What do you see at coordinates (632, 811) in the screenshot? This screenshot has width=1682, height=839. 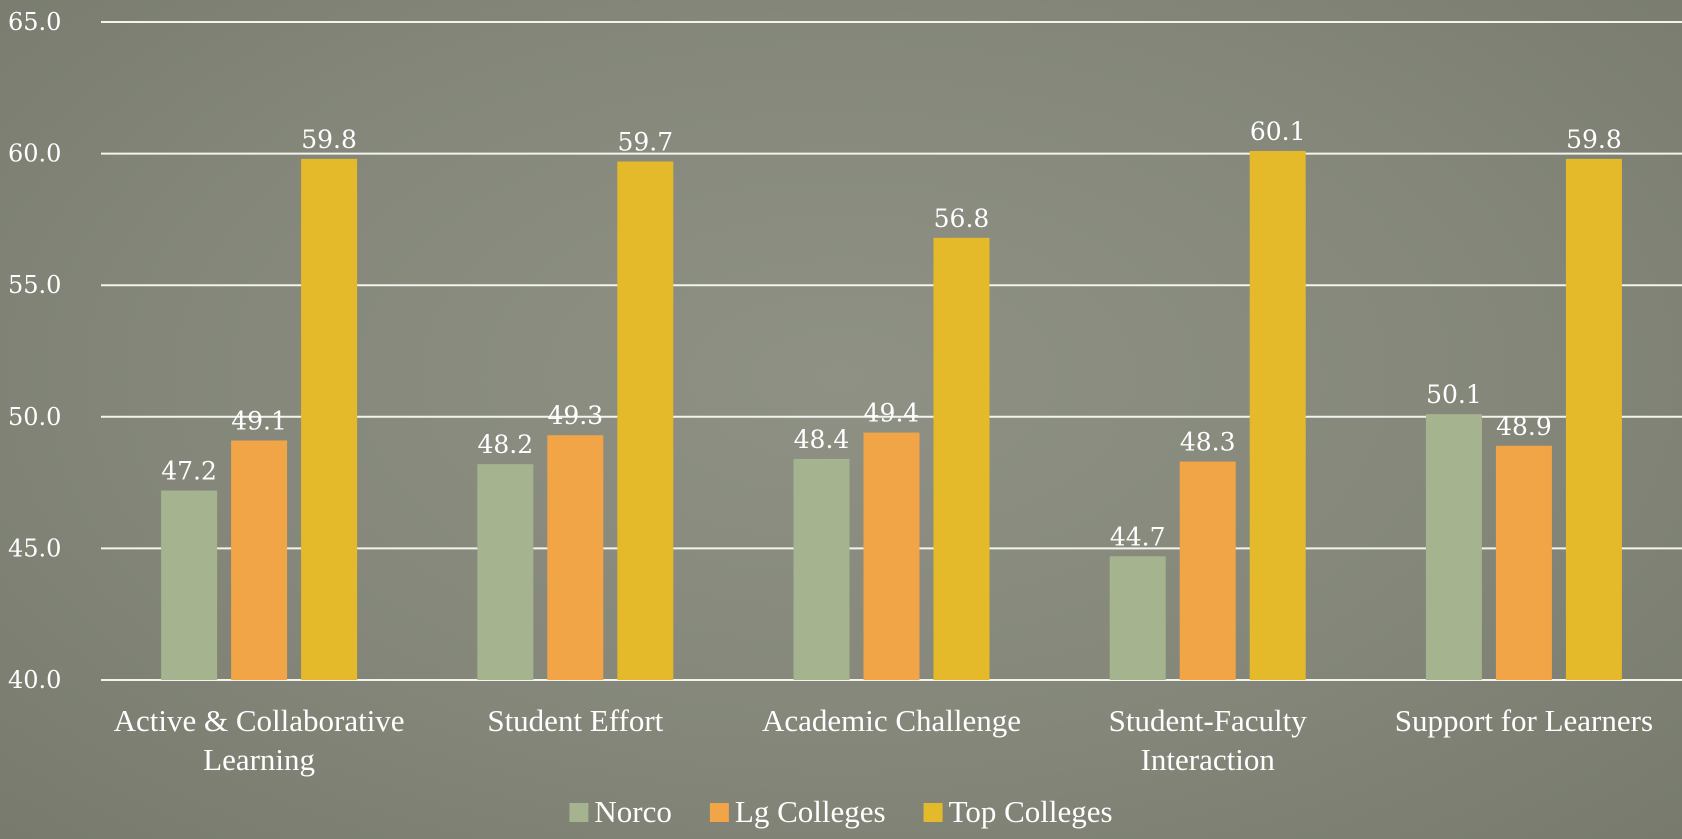 I see `legend-label: Norco` at bounding box center [632, 811].